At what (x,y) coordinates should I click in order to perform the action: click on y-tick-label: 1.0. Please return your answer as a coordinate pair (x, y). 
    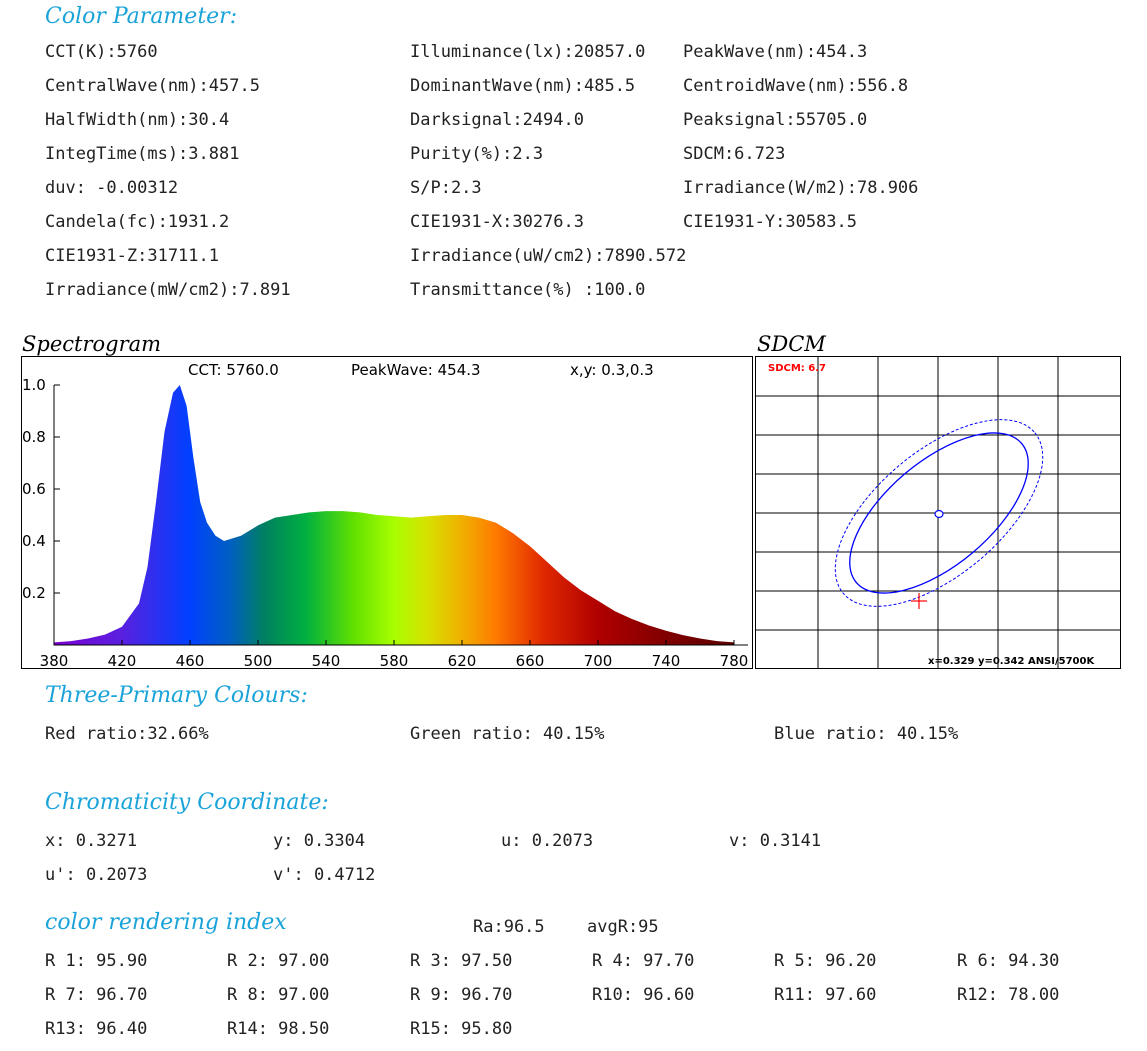
    Looking at the image, I should click on (34, 385).